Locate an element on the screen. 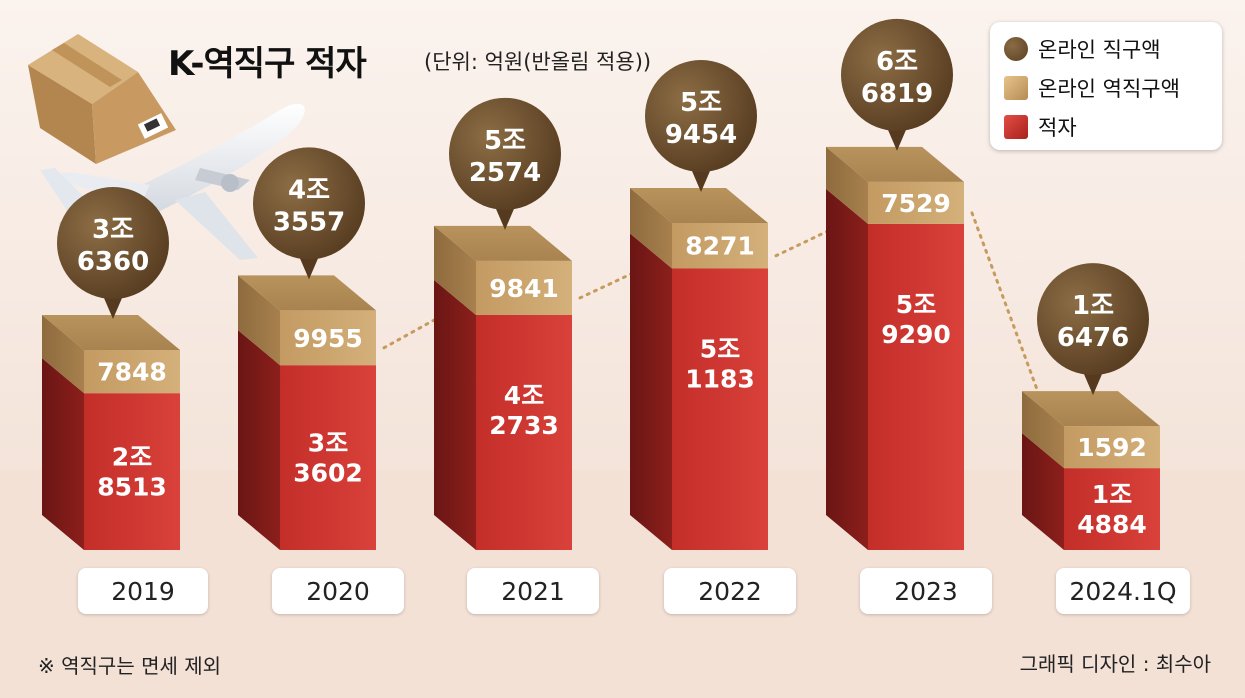 This screenshot has height=698, width=1245. reverse-value-label: 9841 is located at coordinates (524, 288).